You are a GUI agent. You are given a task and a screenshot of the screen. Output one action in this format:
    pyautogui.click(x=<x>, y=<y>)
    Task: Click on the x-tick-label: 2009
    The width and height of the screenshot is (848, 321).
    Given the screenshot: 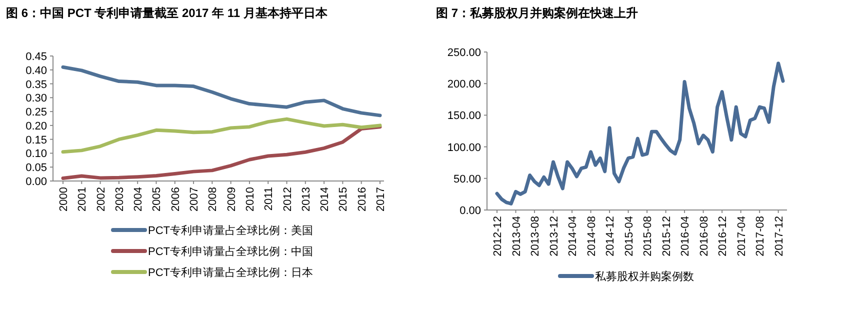 What is the action you would take?
    pyautogui.click(x=232, y=199)
    